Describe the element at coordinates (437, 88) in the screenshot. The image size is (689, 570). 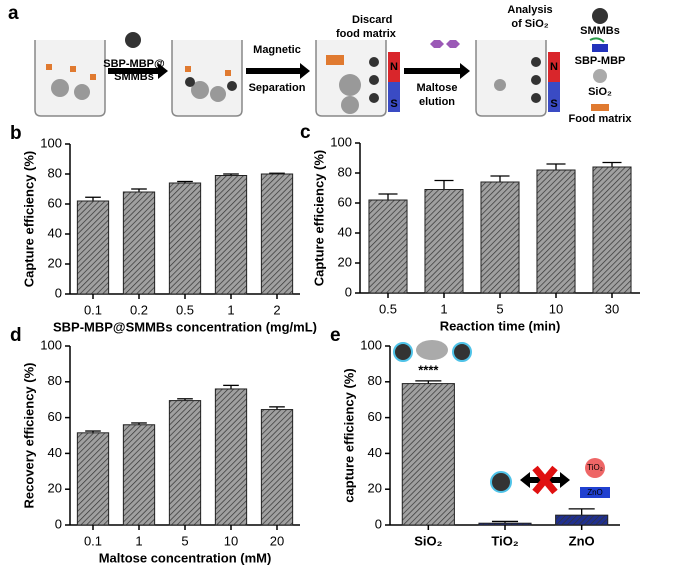
I see `label: Maltose` at that location.